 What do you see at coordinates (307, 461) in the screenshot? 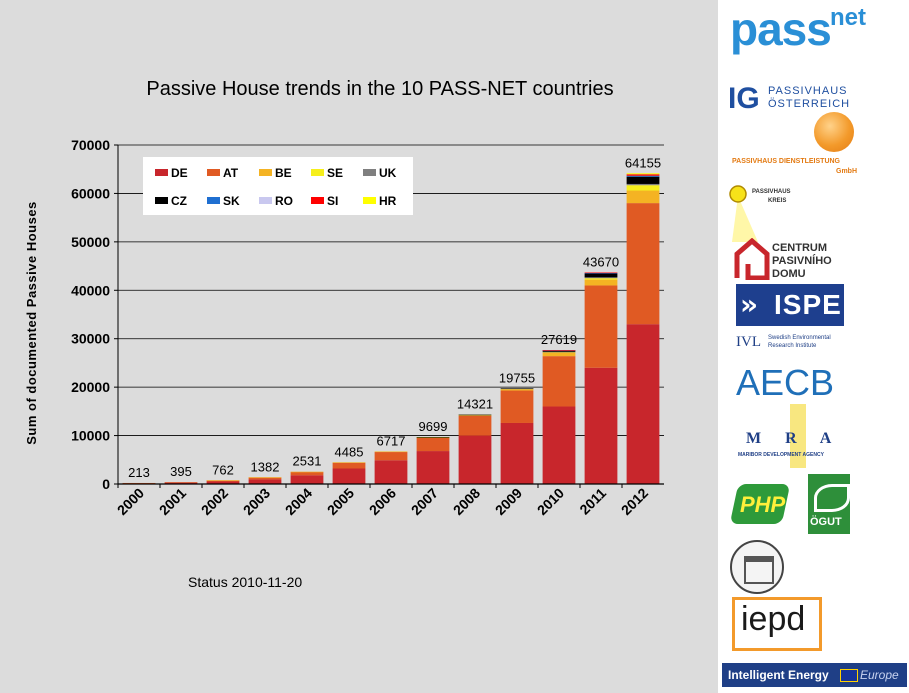
I see `total-data-label: 2531` at bounding box center [307, 461].